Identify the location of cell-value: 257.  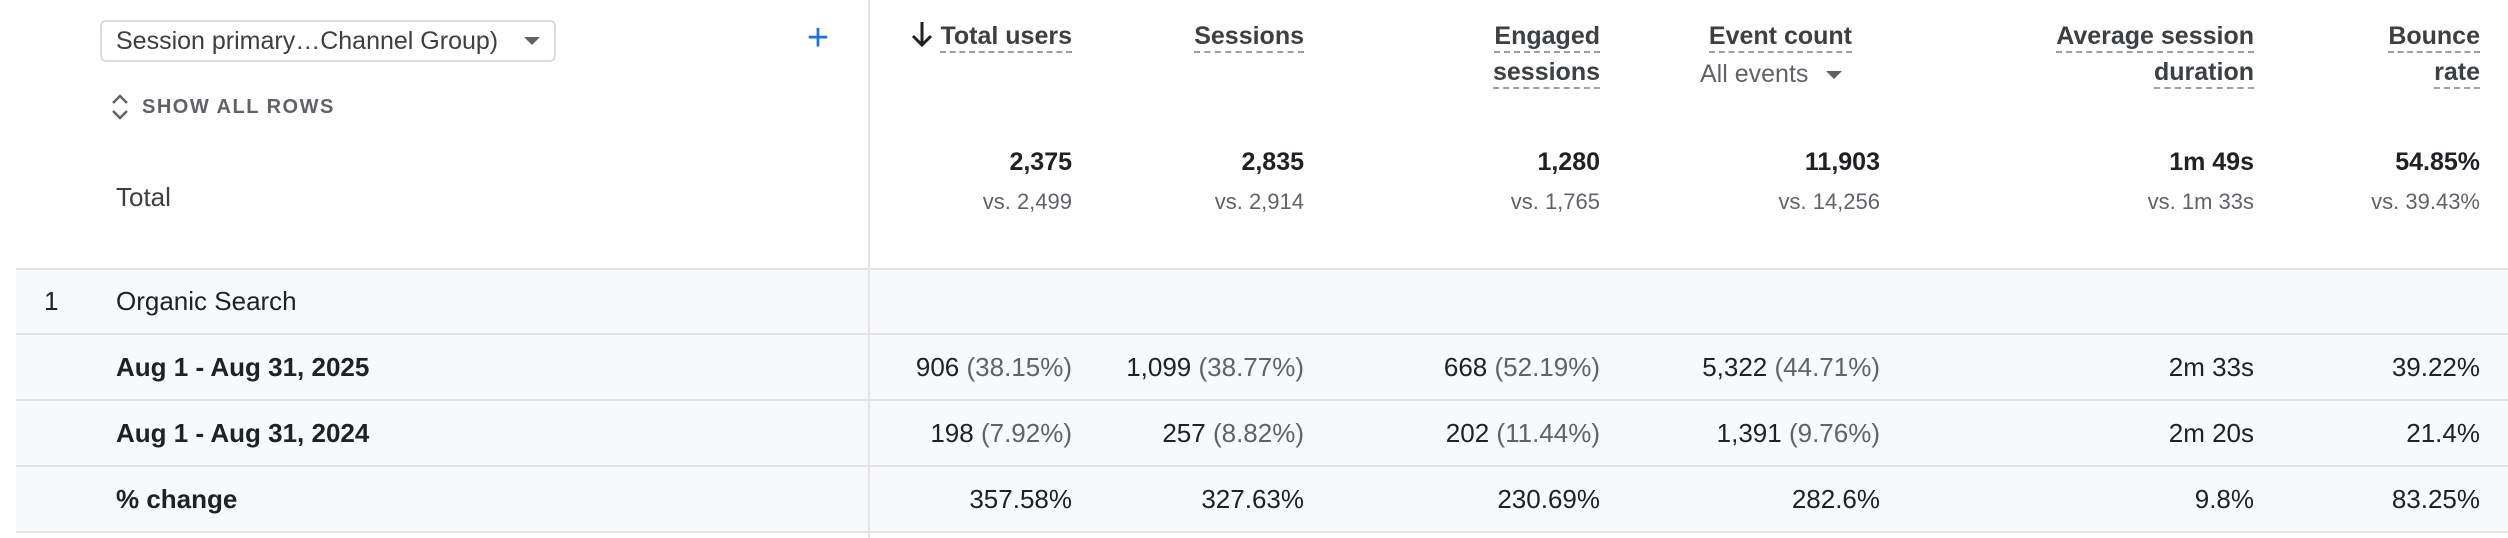
(1184, 433).